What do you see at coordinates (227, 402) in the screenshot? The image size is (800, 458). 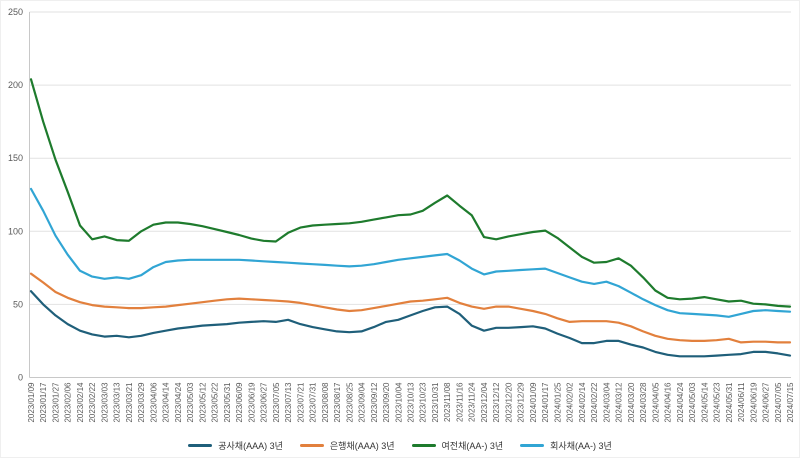 I see `x-tick-label: 2023/05/31` at bounding box center [227, 402].